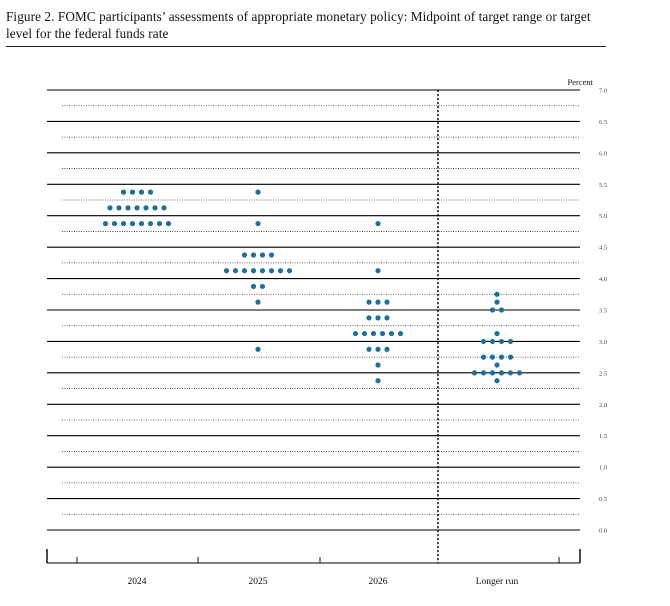  What do you see at coordinates (603, 91) in the screenshot?
I see `y-tick-label: 7.0` at bounding box center [603, 91].